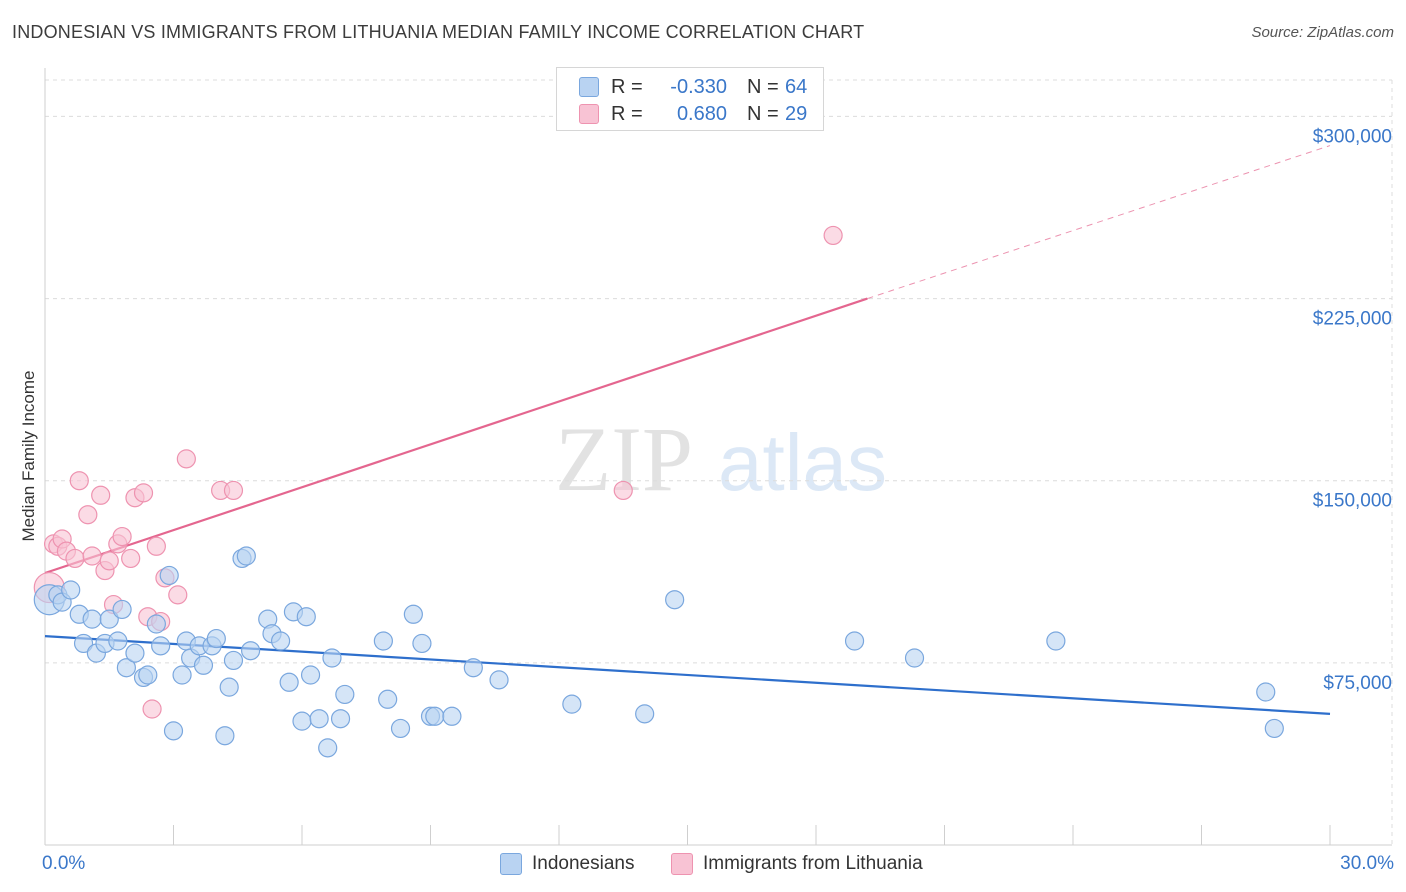 Image resolution: width=1406 pixels, height=892 pixels. What do you see at coordinates (583, 863) in the screenshot?
I see `legend-label: Indonesians` at bounding box center [583, 863].